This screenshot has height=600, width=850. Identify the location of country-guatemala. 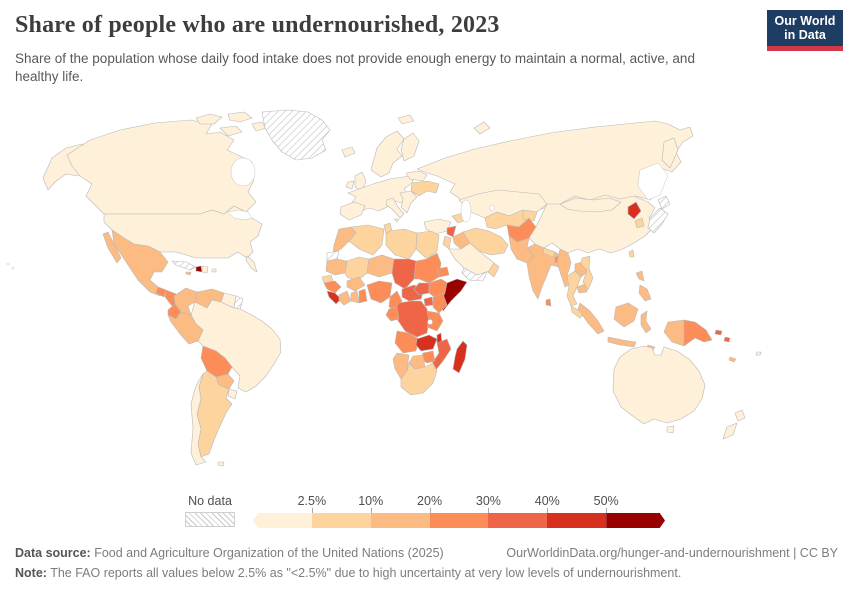
(161, 292).